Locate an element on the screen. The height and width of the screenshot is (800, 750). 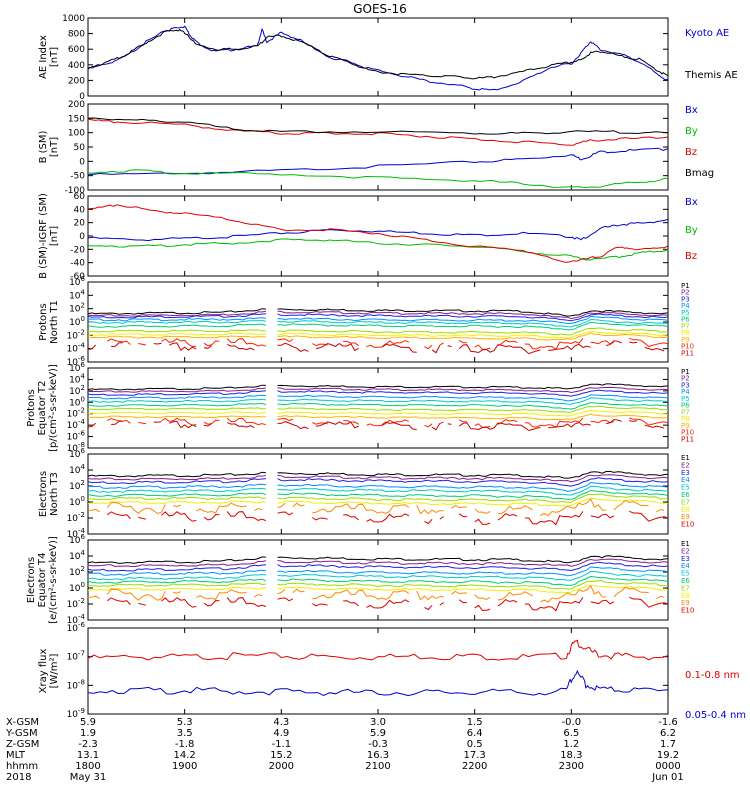
axis-row-label: 2018 is located at coordinates (18, 777).